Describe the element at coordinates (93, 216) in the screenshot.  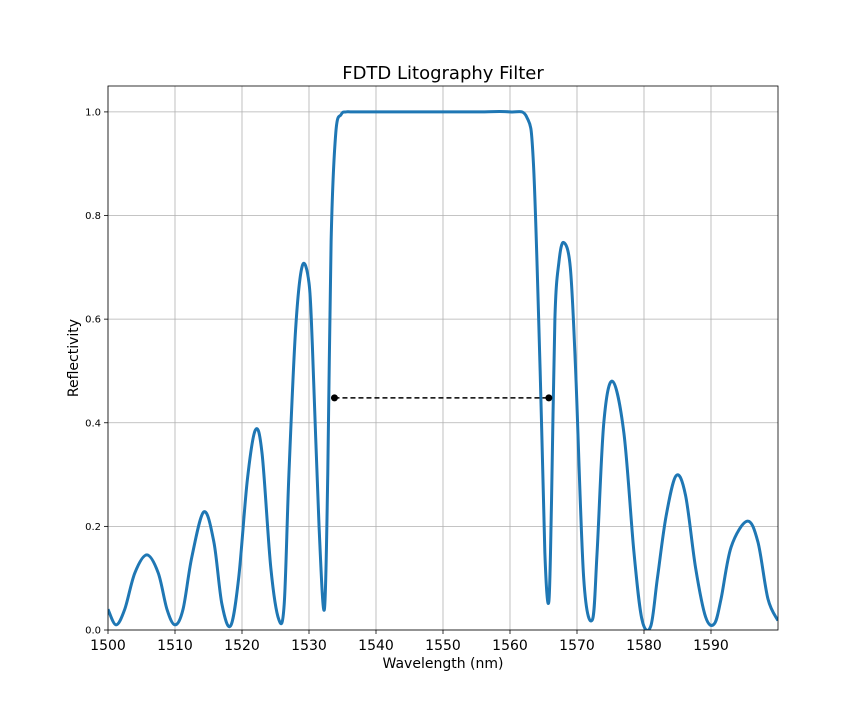
I see `y-tick-label: 0.8` at that location.